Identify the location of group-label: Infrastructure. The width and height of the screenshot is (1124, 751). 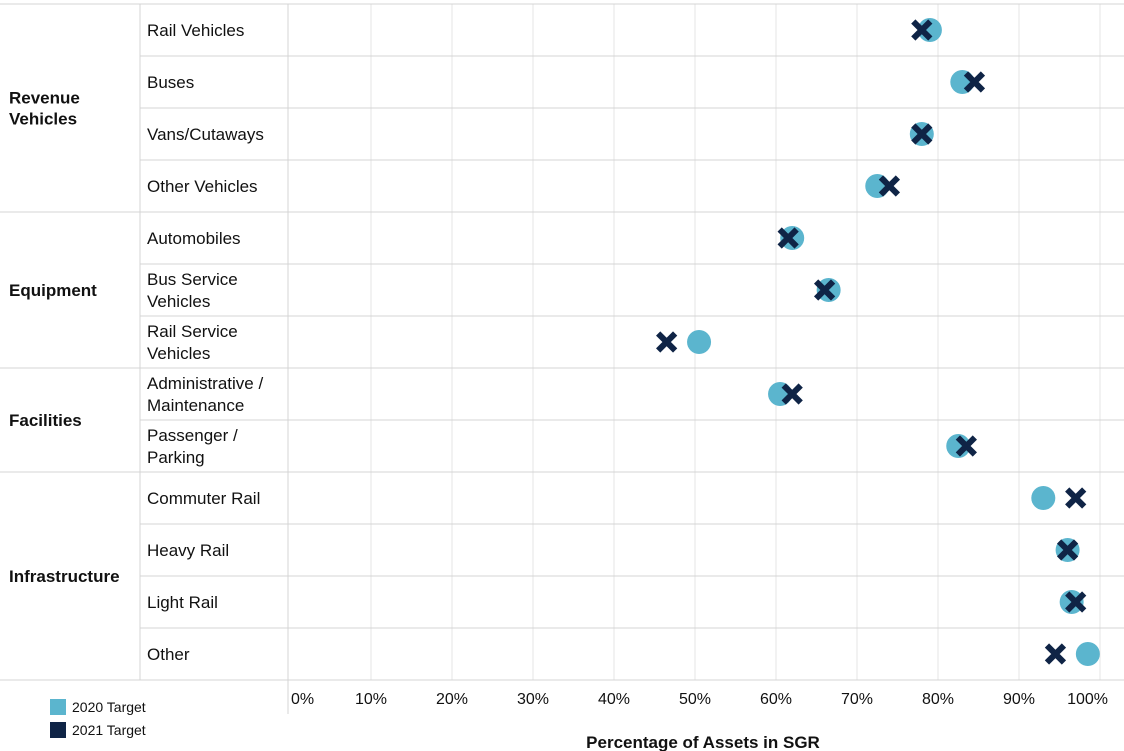
(64, 576).